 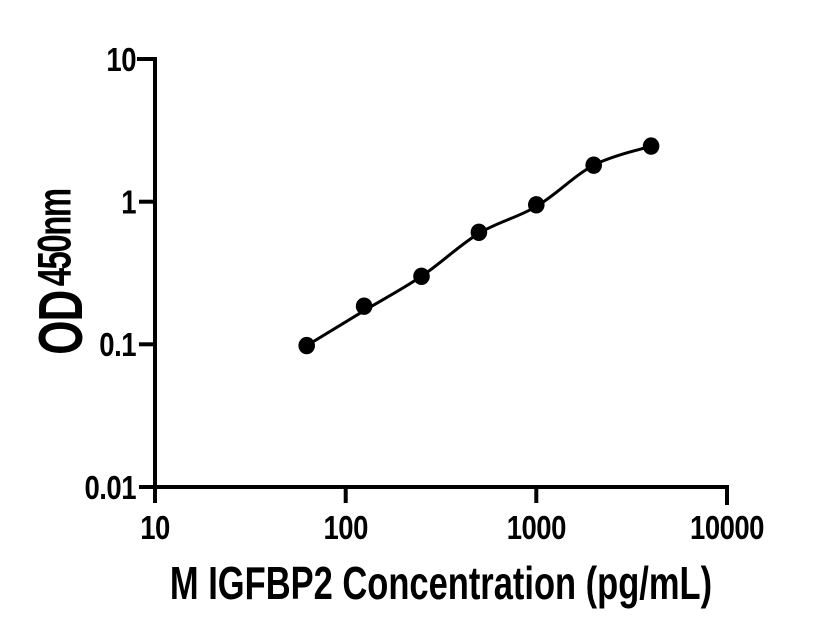 What do you see at coordinates (60, 323) in the screenshot?
I see `y-axis-title-main: OD` at bounding box center [60, 323].